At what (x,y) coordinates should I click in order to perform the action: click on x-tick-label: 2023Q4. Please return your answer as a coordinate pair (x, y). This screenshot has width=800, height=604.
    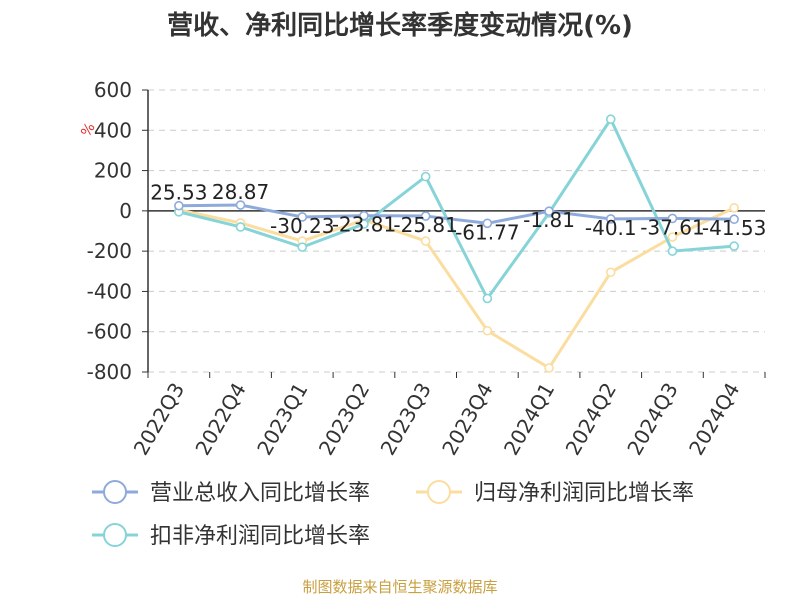
    Looking at the image, I should click on (467, 418).